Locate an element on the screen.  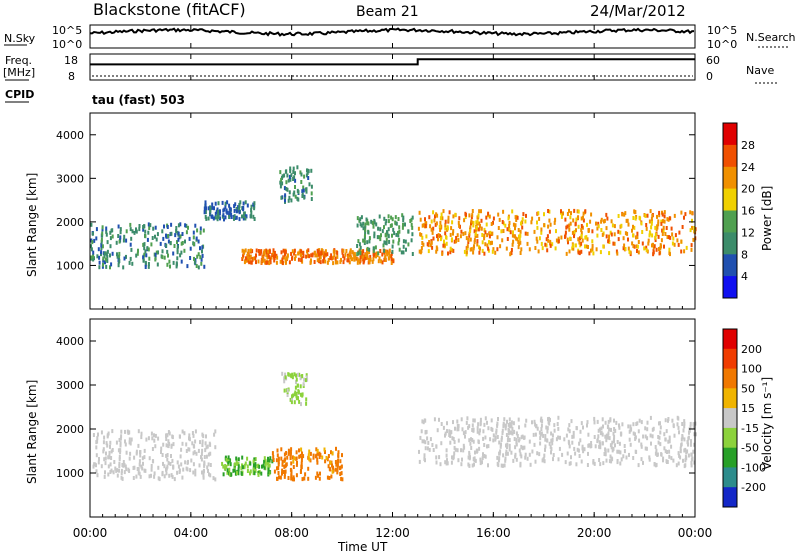
x-tick-3: 12:00 is located at coordinates (392, 533).